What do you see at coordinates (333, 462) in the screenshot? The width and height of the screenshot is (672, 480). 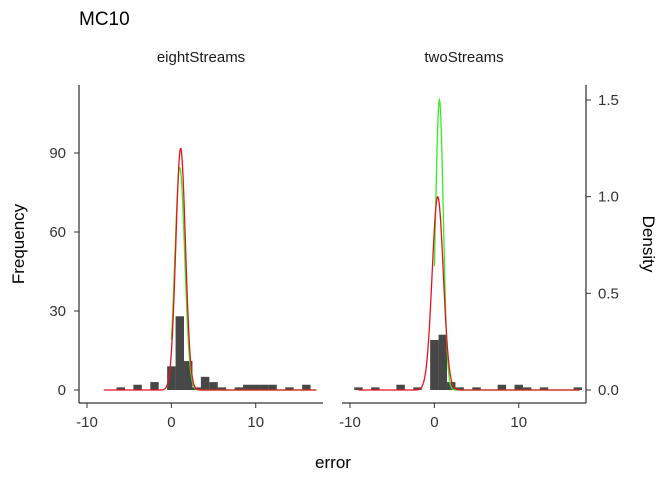 I see `x-axis-title: error` at bounding box center [333, 462].